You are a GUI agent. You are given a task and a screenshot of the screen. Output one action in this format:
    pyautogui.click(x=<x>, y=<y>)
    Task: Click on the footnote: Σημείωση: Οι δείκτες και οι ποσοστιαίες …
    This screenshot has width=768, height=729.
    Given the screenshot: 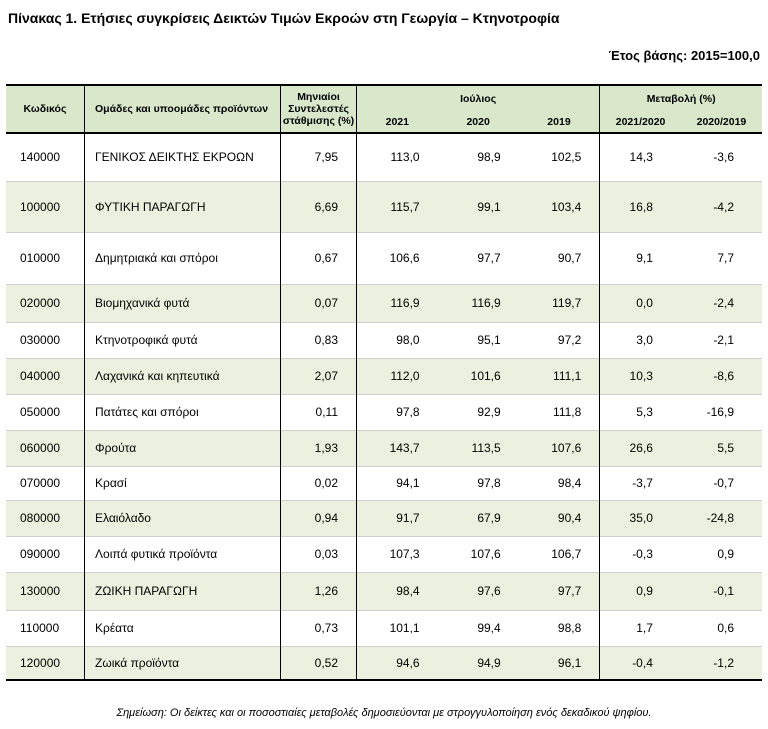 What is the action you would take?
    pyautogui.click(x=384, y=713)
    